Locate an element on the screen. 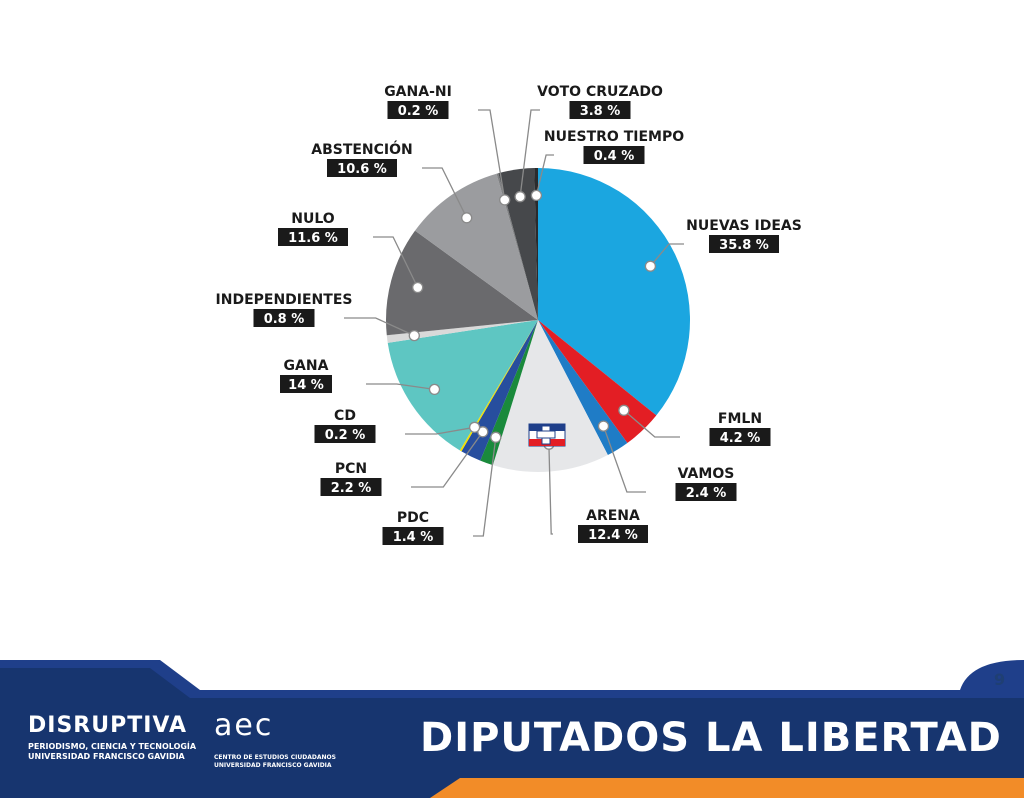 This screenshot has width=1024, height=798. slice-value-label: 3.8 % is located at coordinates (600, 111).